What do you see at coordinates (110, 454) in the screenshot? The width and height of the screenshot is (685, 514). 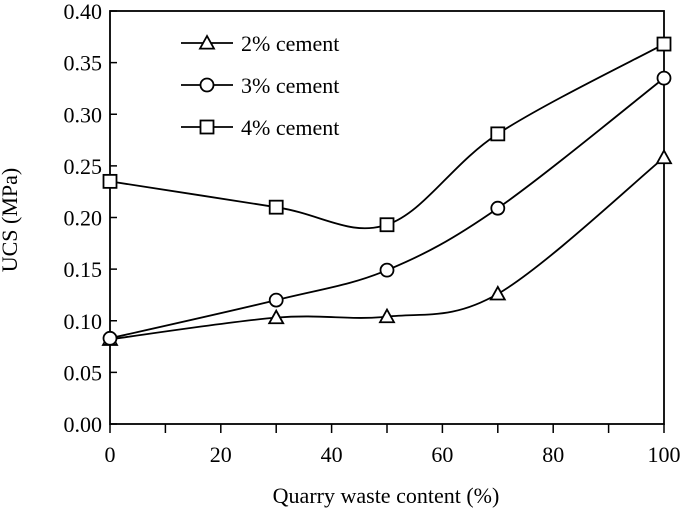 I see `x-tick-label: 0` at bounding box center [110, 454].